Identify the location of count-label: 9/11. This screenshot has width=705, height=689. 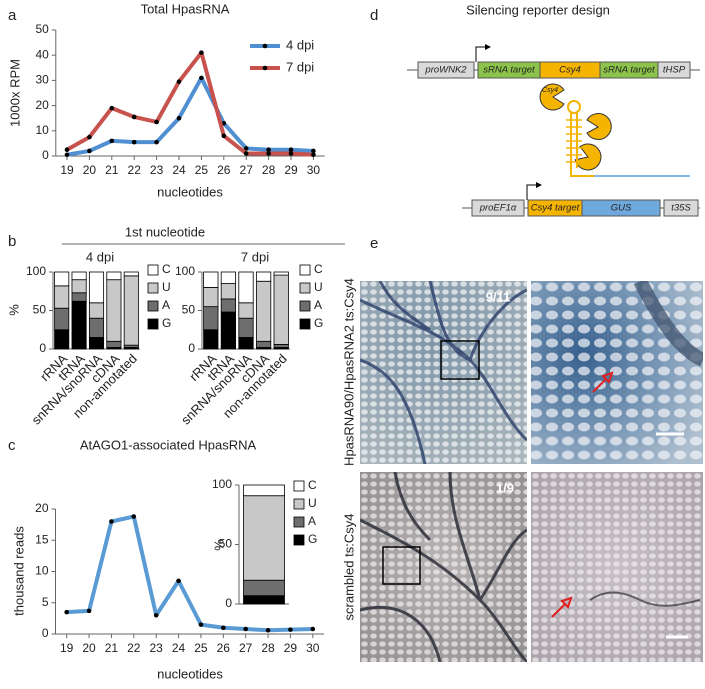
(498, 296).